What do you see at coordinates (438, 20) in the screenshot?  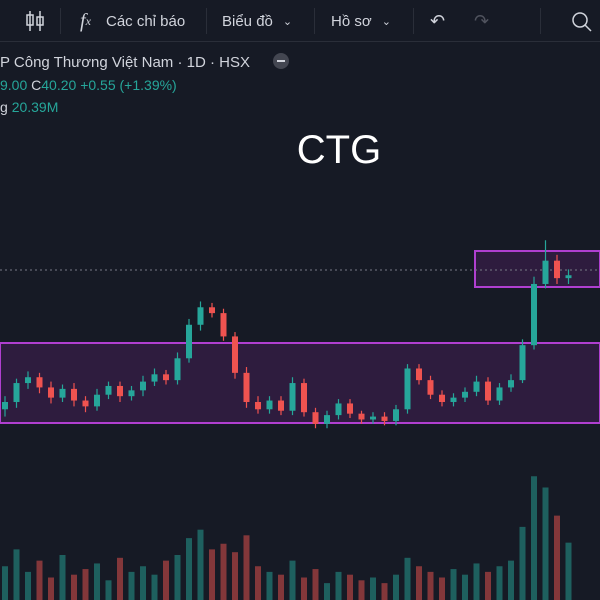 I see `undo-button: ↶` at bounding box center [438, 20].